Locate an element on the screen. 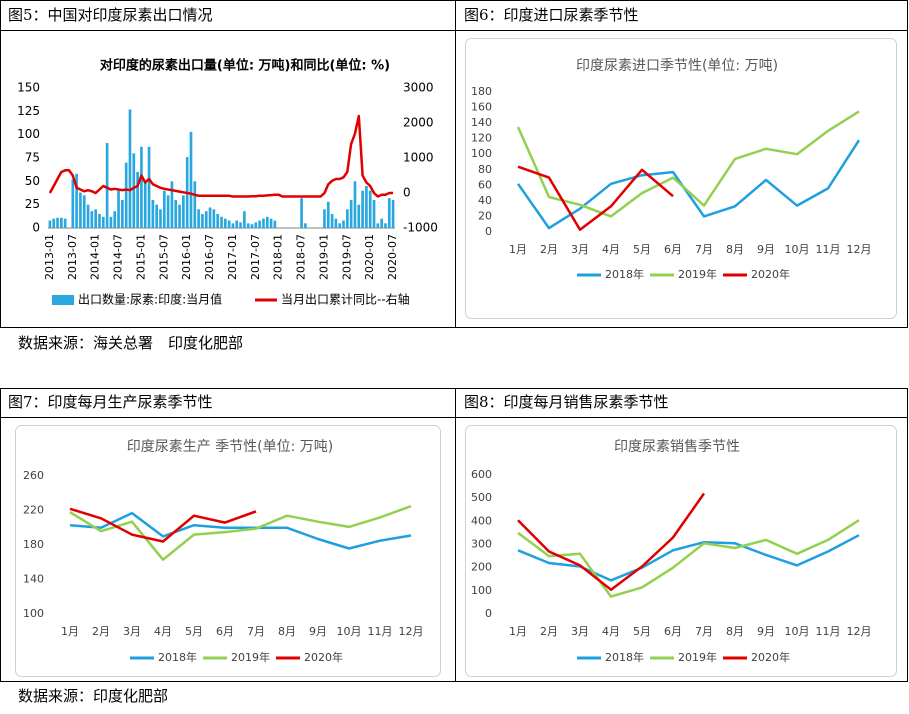 The image size is (909, 714). y-tick-label: 140 is located at coordinates (481, 122).